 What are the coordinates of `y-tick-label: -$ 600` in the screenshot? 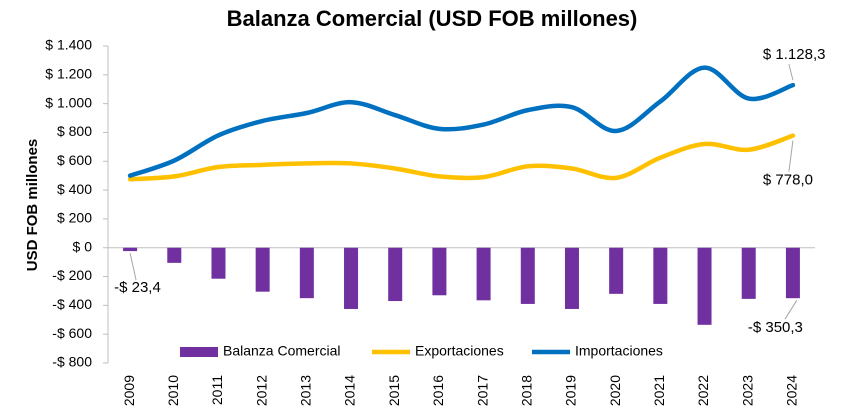 It's located at (72, 333).